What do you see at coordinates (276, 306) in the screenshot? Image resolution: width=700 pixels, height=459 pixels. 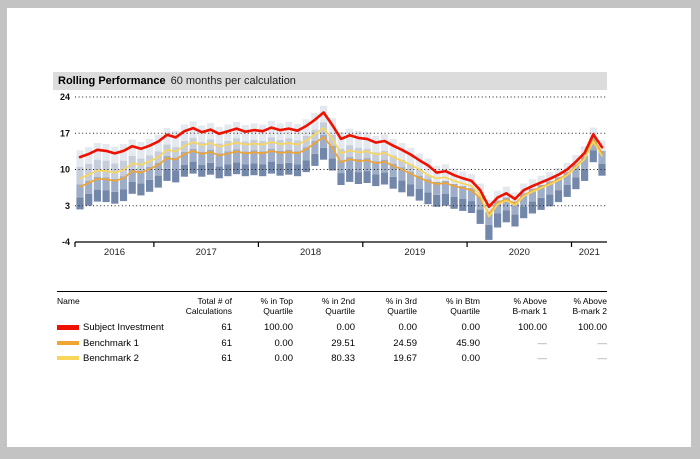 I see `col-header-top-quartile: % in Top Quartile` at bounding box center [276, 306].